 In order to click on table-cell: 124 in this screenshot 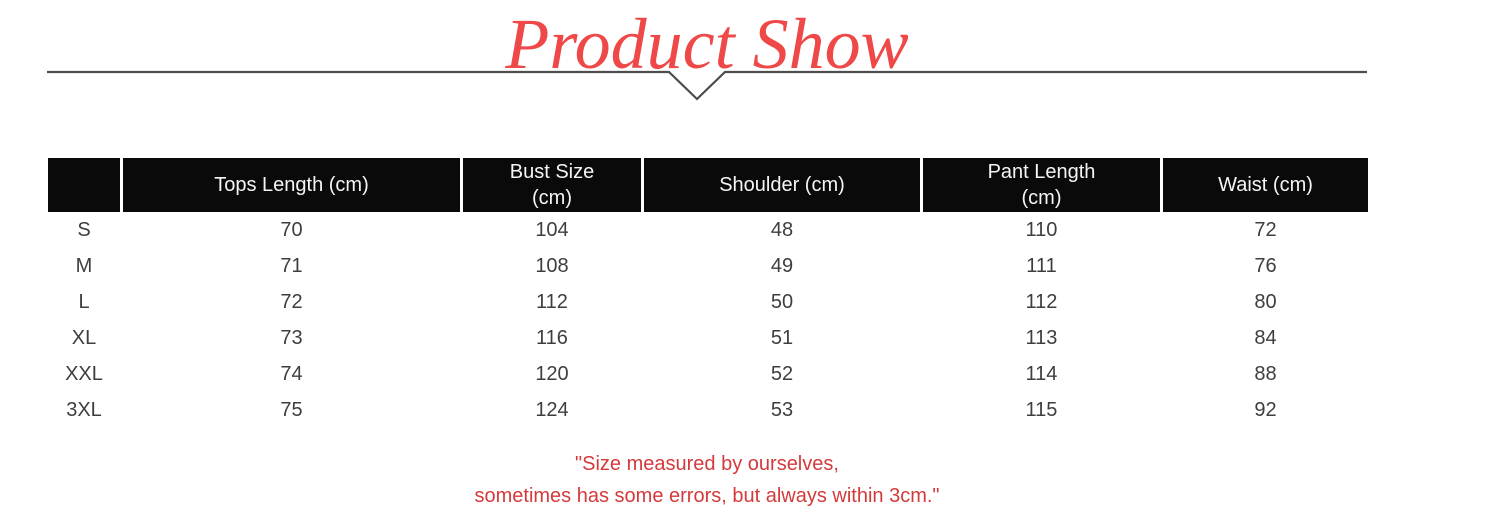, I will do `click(552, 410)`.